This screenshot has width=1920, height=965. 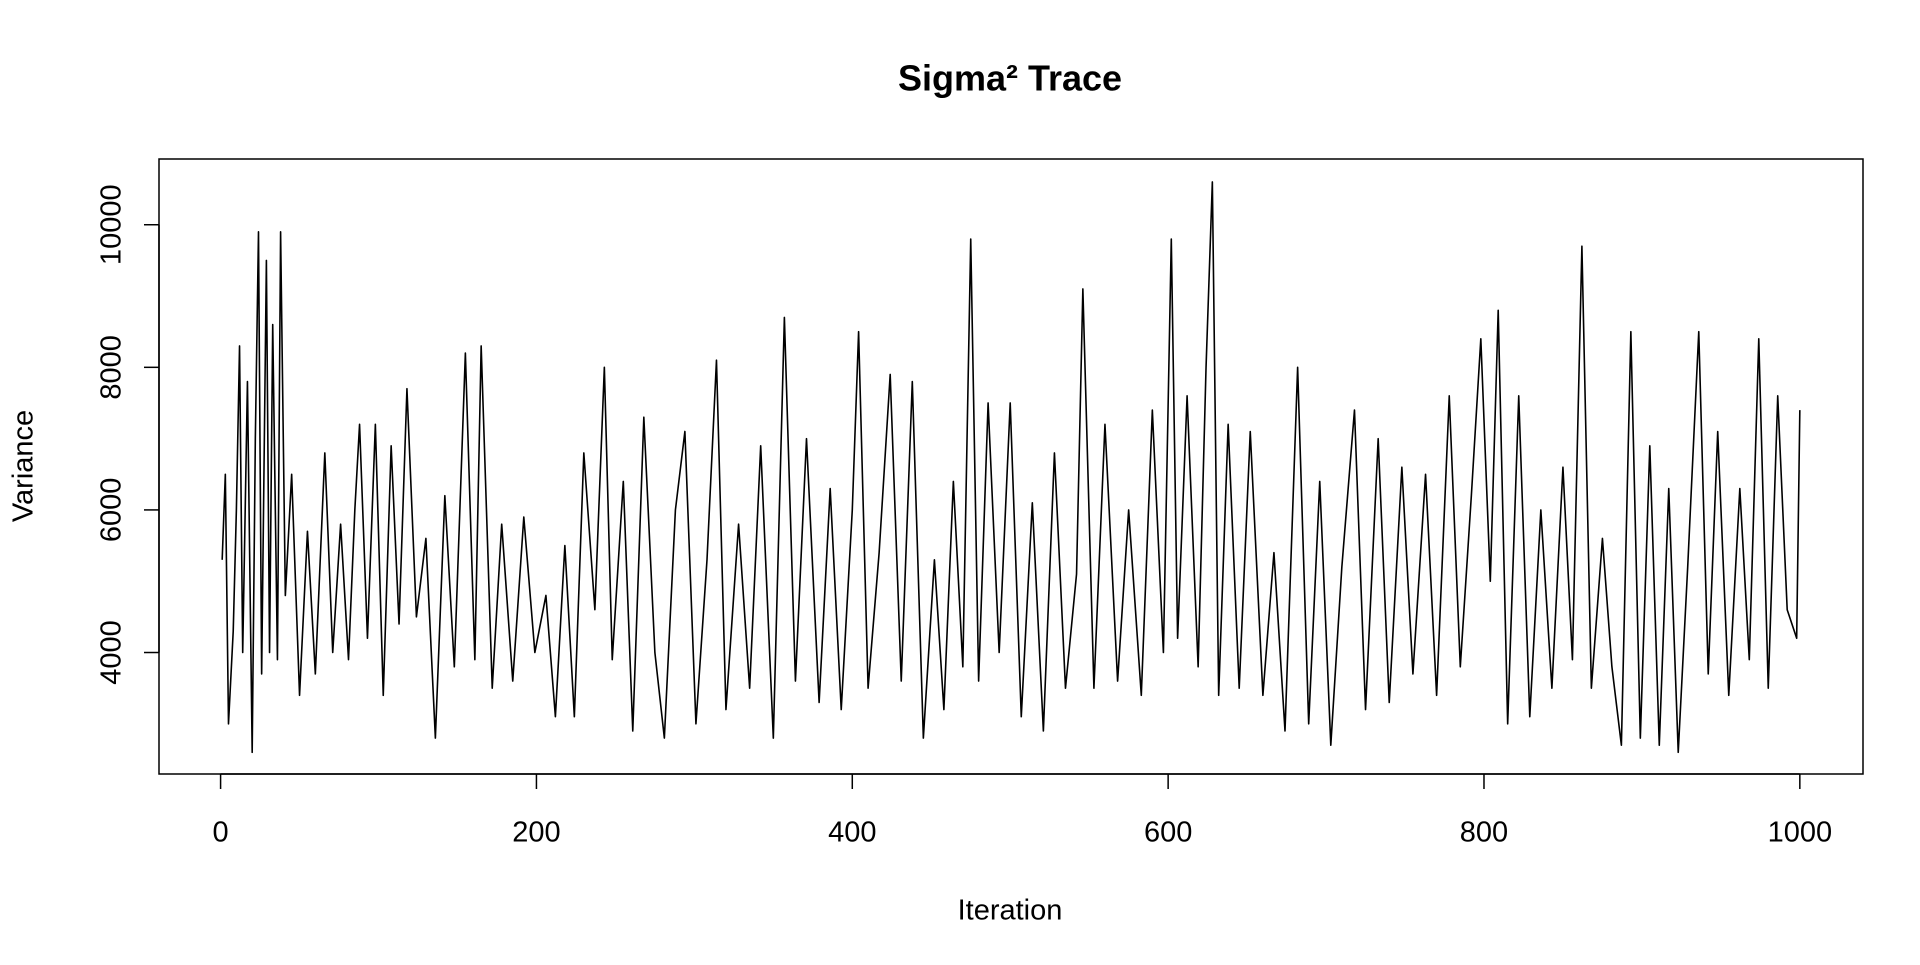 I want to click on y-axis-label: Variance, so click(x=24, y=466).